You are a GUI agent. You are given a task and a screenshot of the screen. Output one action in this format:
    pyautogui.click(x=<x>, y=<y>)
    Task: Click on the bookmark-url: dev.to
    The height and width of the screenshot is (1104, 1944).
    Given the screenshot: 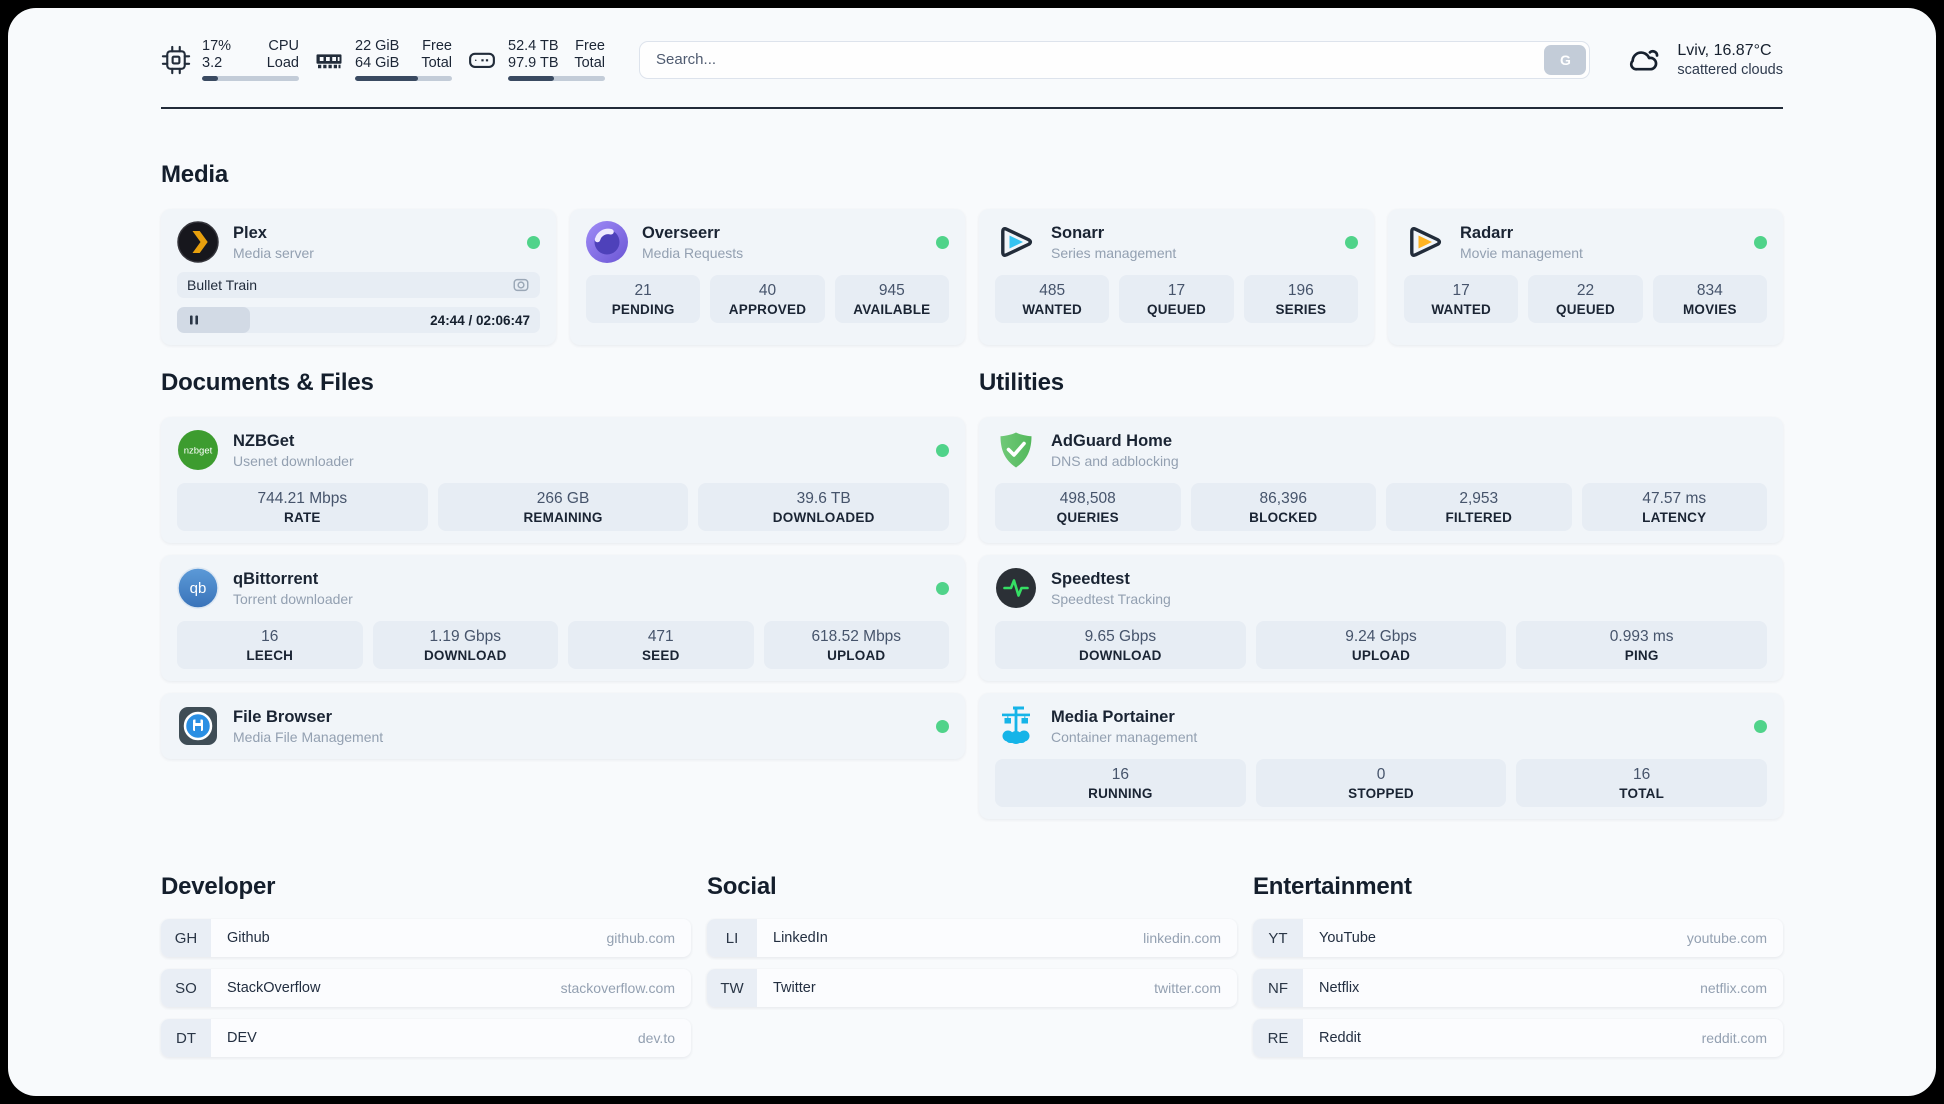 What is the action you would take?
    pyautogui.click(x=656, y=1038)
    